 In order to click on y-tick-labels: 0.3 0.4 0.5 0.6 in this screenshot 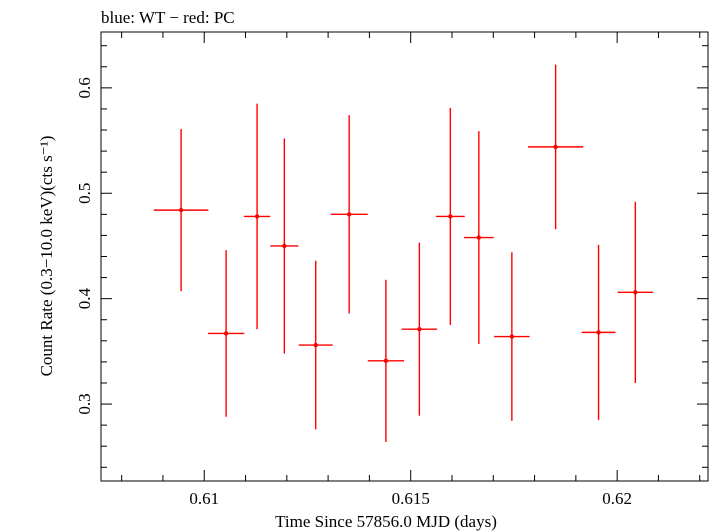, I will do `click(84, 245)`.